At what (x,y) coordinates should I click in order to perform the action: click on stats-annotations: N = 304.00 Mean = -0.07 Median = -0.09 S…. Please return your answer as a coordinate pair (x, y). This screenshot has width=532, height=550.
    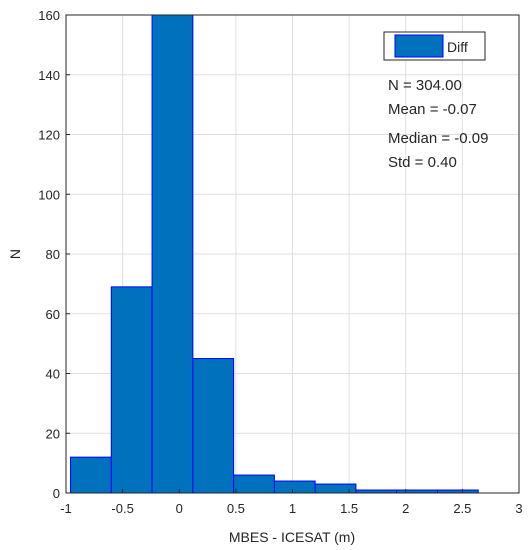
    Looking at the image, I should click on (438, 124).